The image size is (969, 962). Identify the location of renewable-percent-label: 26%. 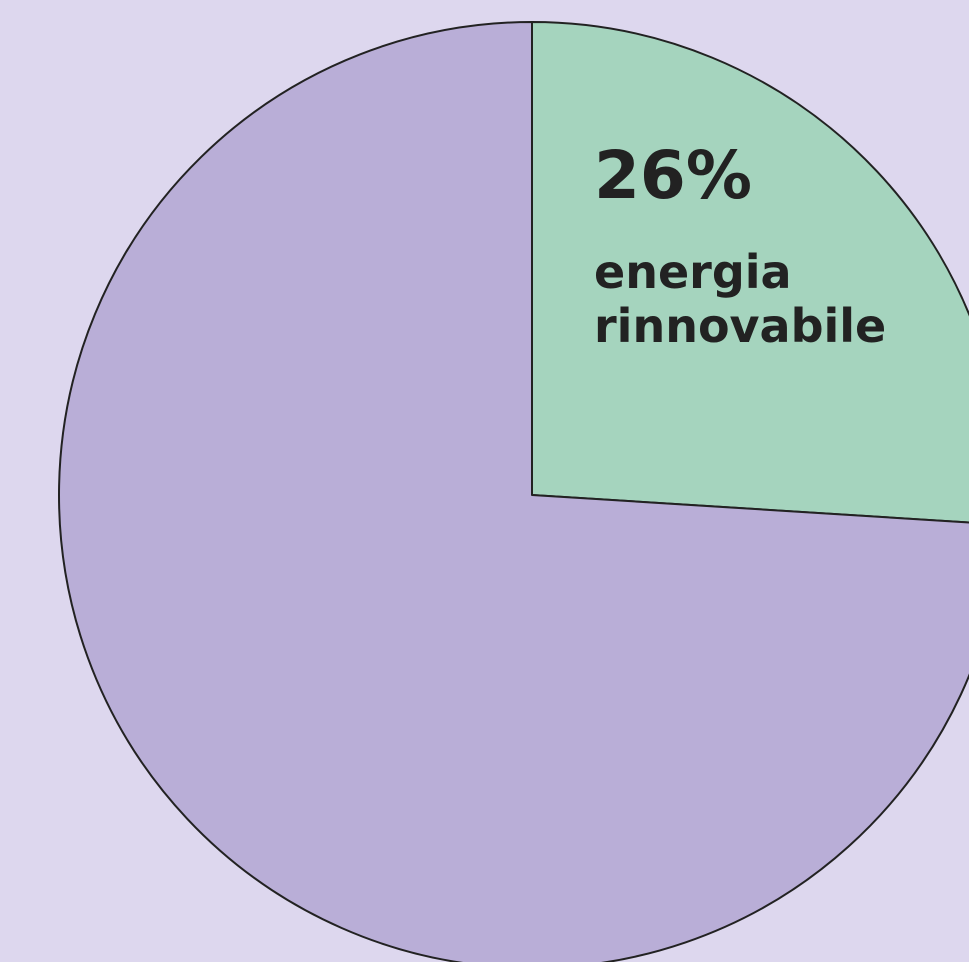
(673, 175).